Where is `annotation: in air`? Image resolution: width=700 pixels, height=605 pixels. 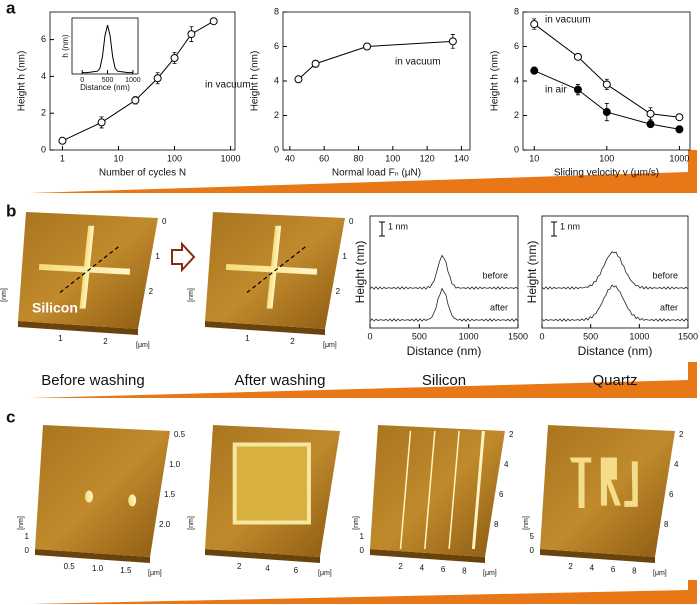 annotation: in air is located at coordinates (556, 90).